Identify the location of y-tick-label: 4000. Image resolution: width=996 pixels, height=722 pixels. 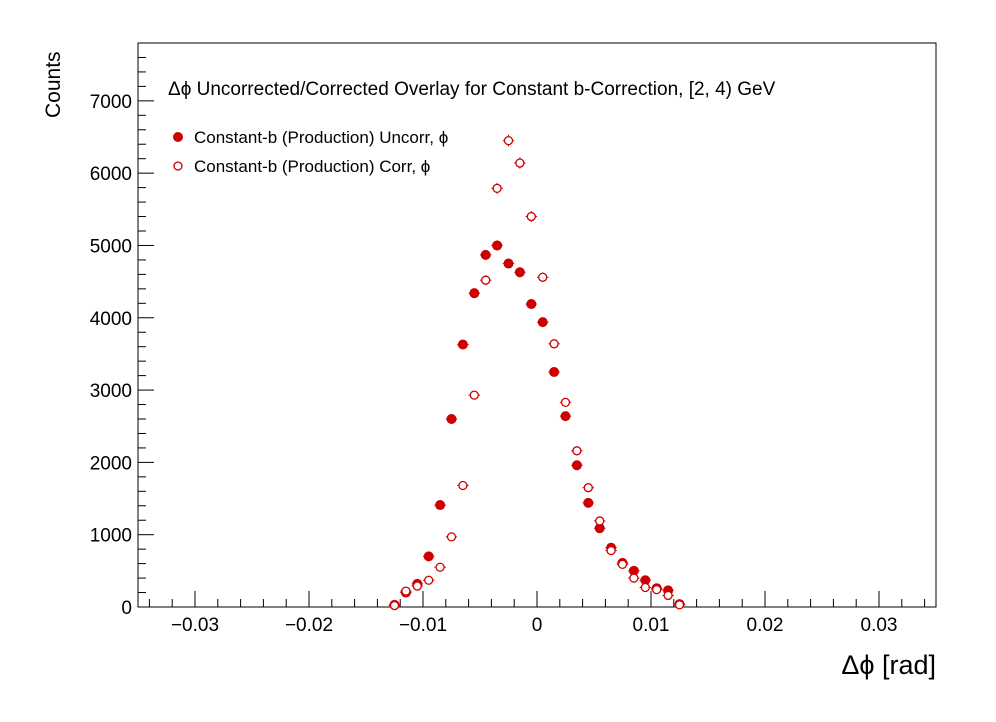
(111, 319).